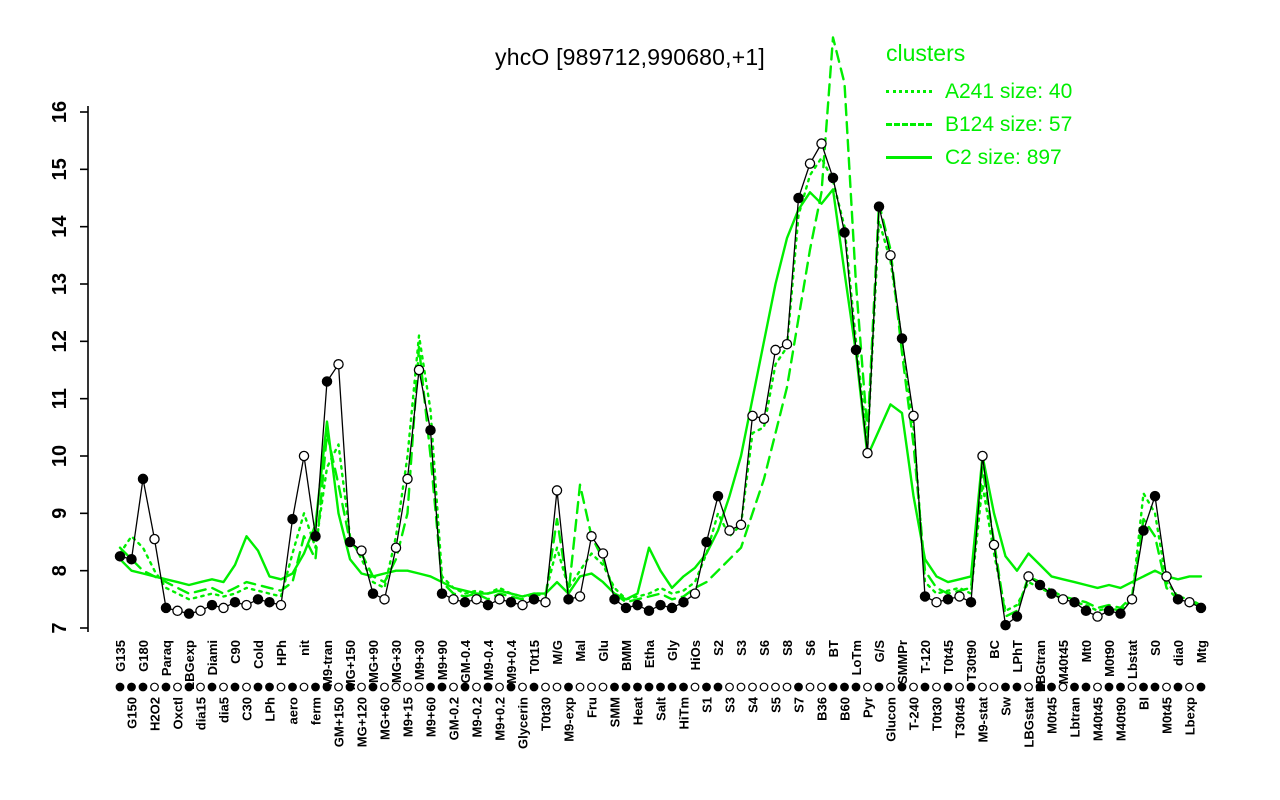  What do you see at coordinates (362, 722) in the screenshot?
I see `x-tick-label: MG+120` at bounding box center [362, 722].